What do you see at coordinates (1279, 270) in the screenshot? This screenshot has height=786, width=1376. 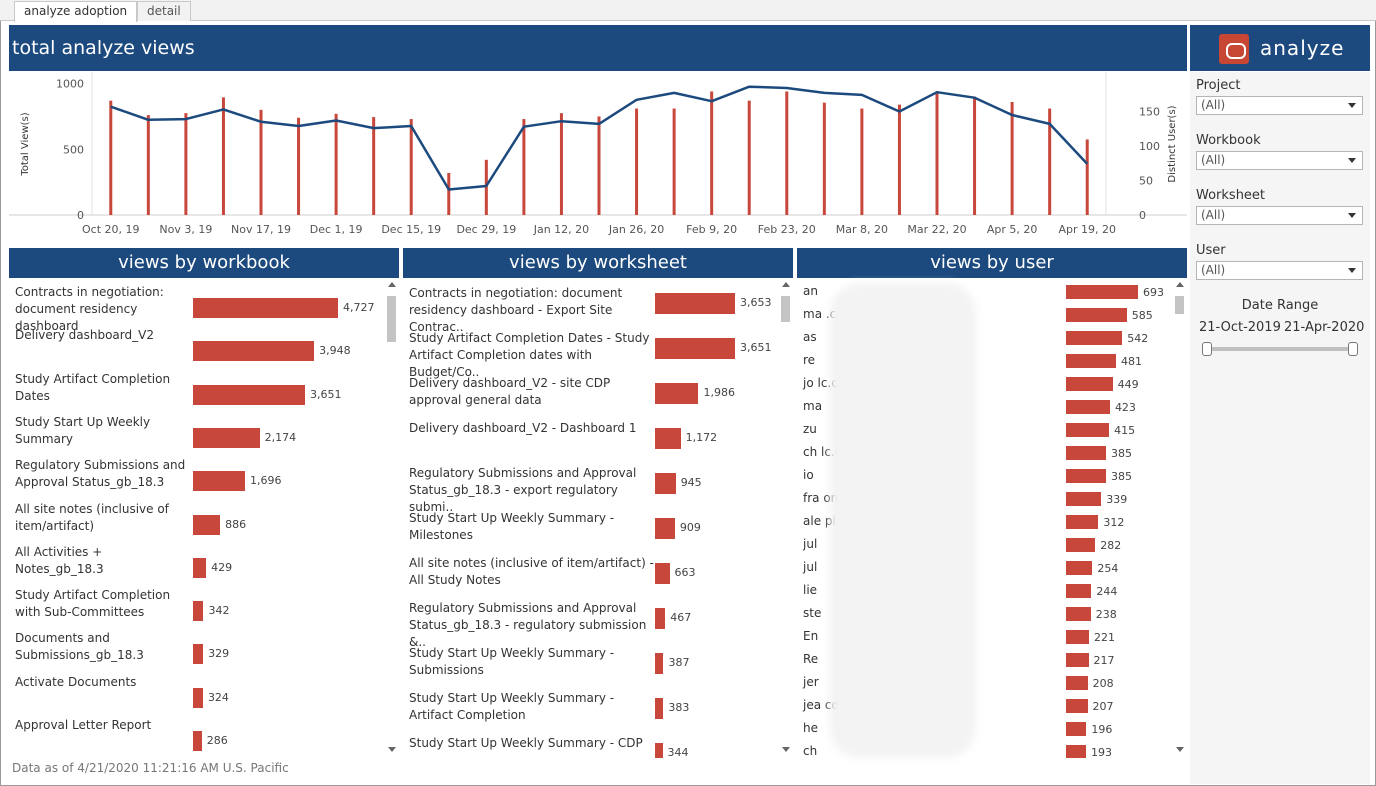 I see `user-filter-select: (All)` at bounding box center [1279, 270].